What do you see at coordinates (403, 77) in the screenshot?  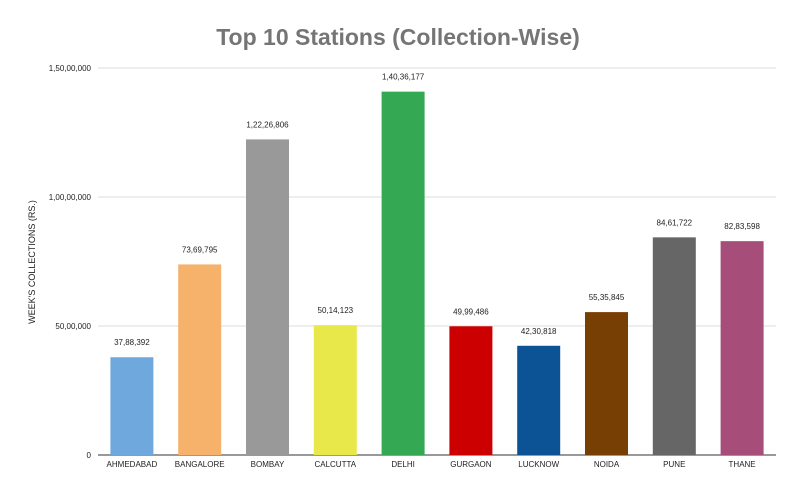 I see `data-label-delhi: 1,40,36,177` at bounding box center [403, 77].